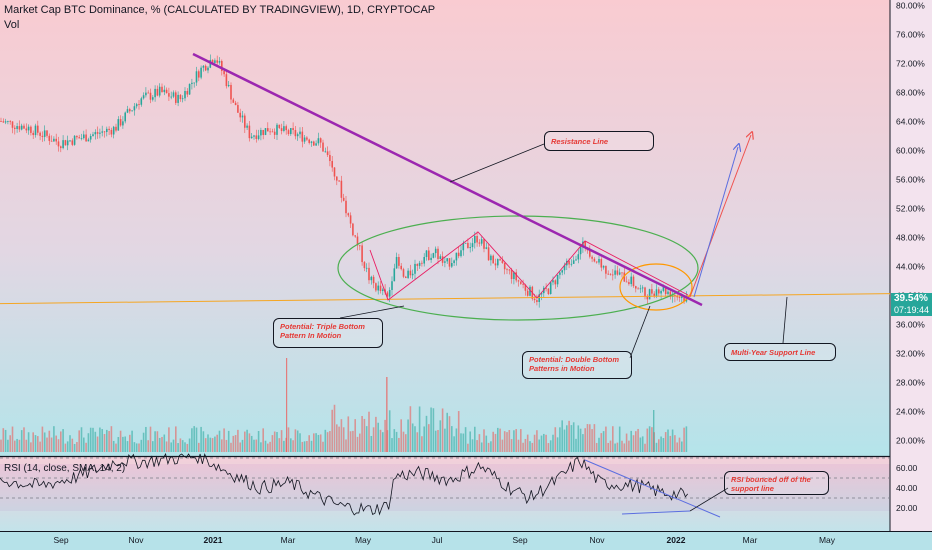  What do you see at coordinates (466, 541) in the screenshot?
I see `time-axis-background` at bounding box center [466, 541].